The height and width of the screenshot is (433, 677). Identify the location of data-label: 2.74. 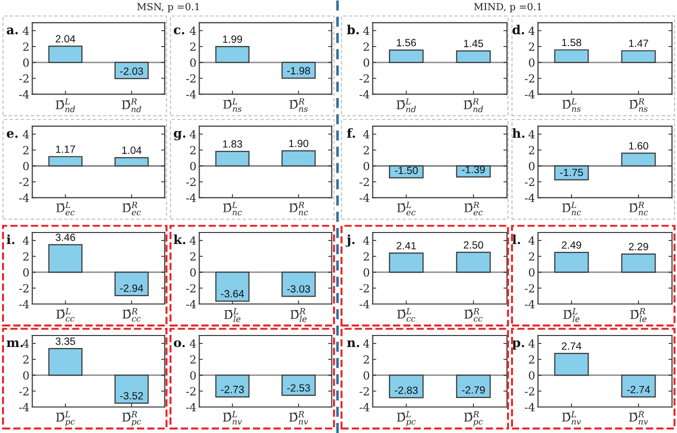
(572, 346).